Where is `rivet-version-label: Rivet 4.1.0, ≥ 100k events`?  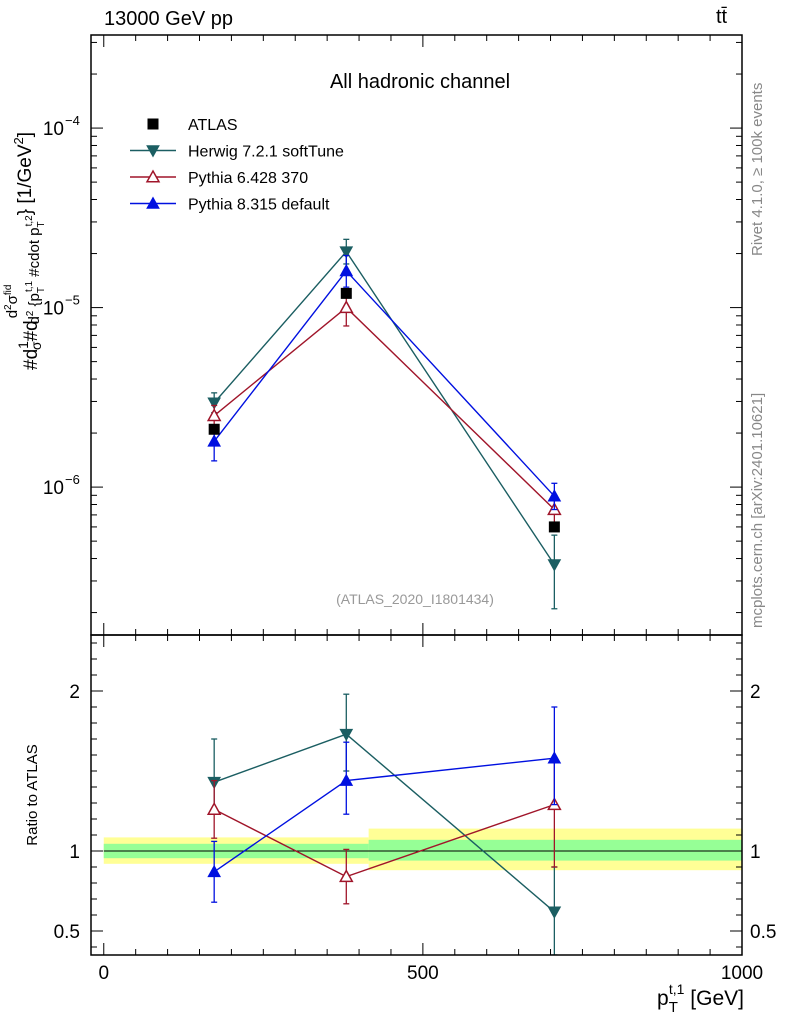 rivet-version-label: Rivet 4.1.0, ≥ 100k events is located at coordinates (757, 169).